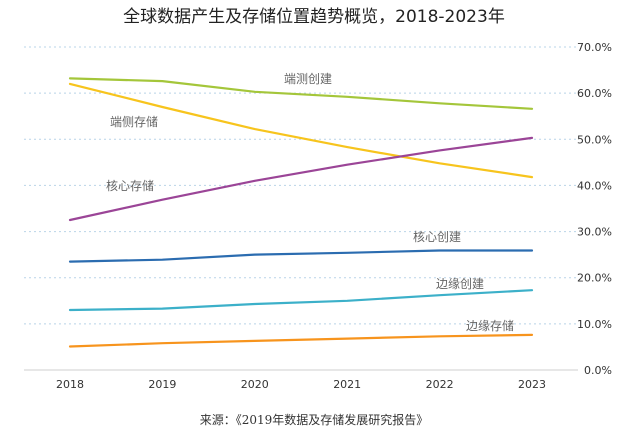 Image resolution: width=628 pixels, height=438 pixels. I want to click on x-tick-label: 2019, so click(162, 384).